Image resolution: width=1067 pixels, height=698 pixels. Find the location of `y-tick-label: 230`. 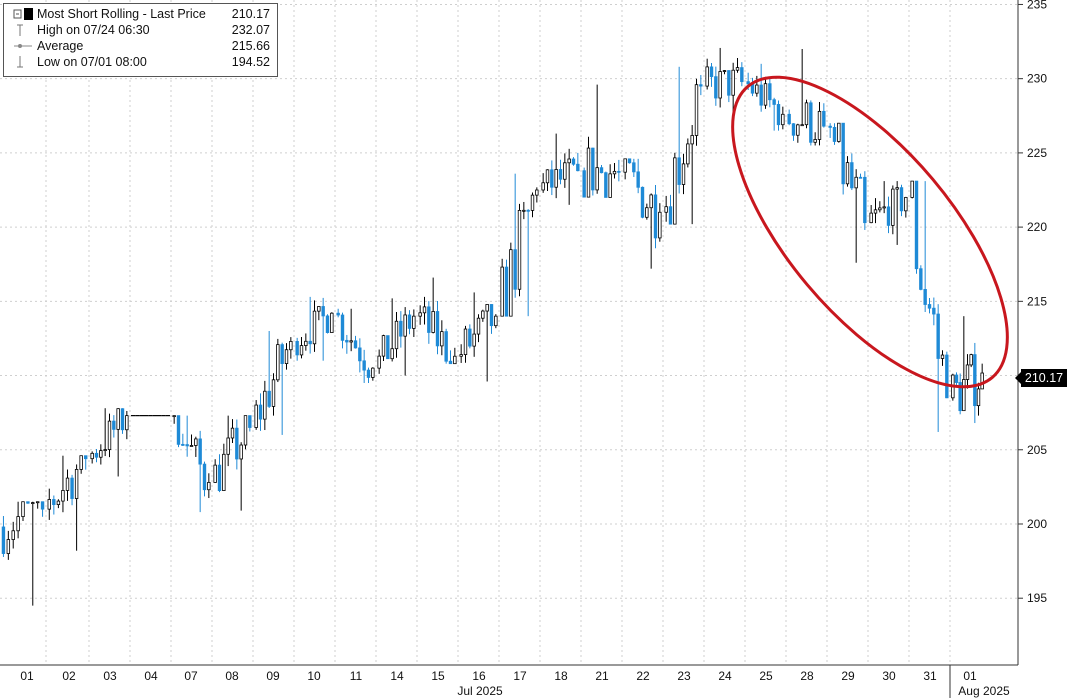

y-tick-label: 230 is located at coordinates (1037, 79).